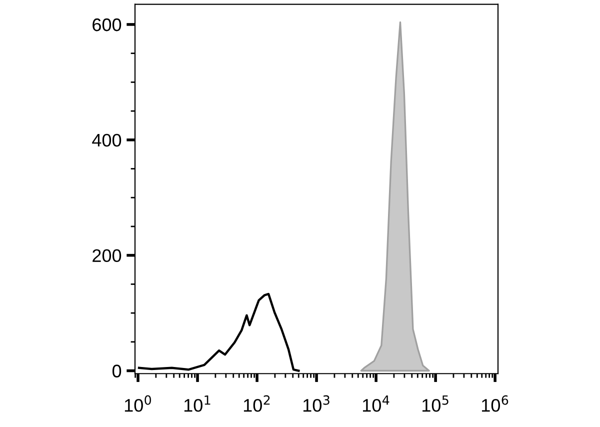  Describe the element at coordinates (316, 403) in the screenshot. I see `x-tick-label: 10$^{3}$` at that location.